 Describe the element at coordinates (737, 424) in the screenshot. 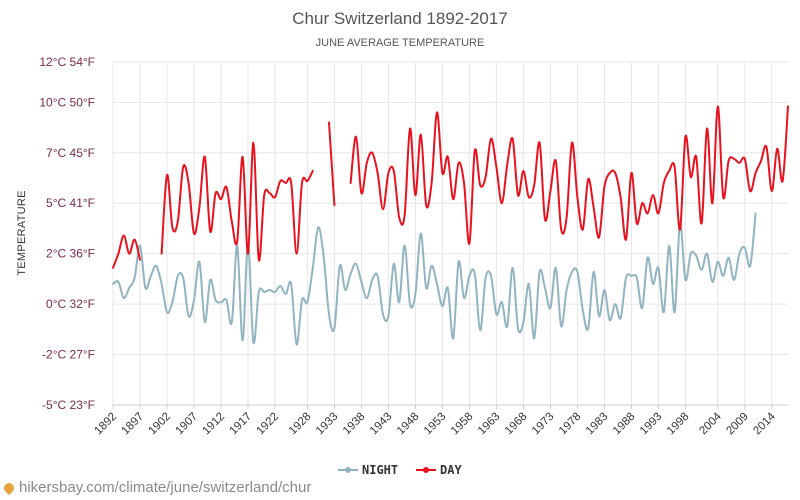

I see `x-tick-label: 2009` at that location.